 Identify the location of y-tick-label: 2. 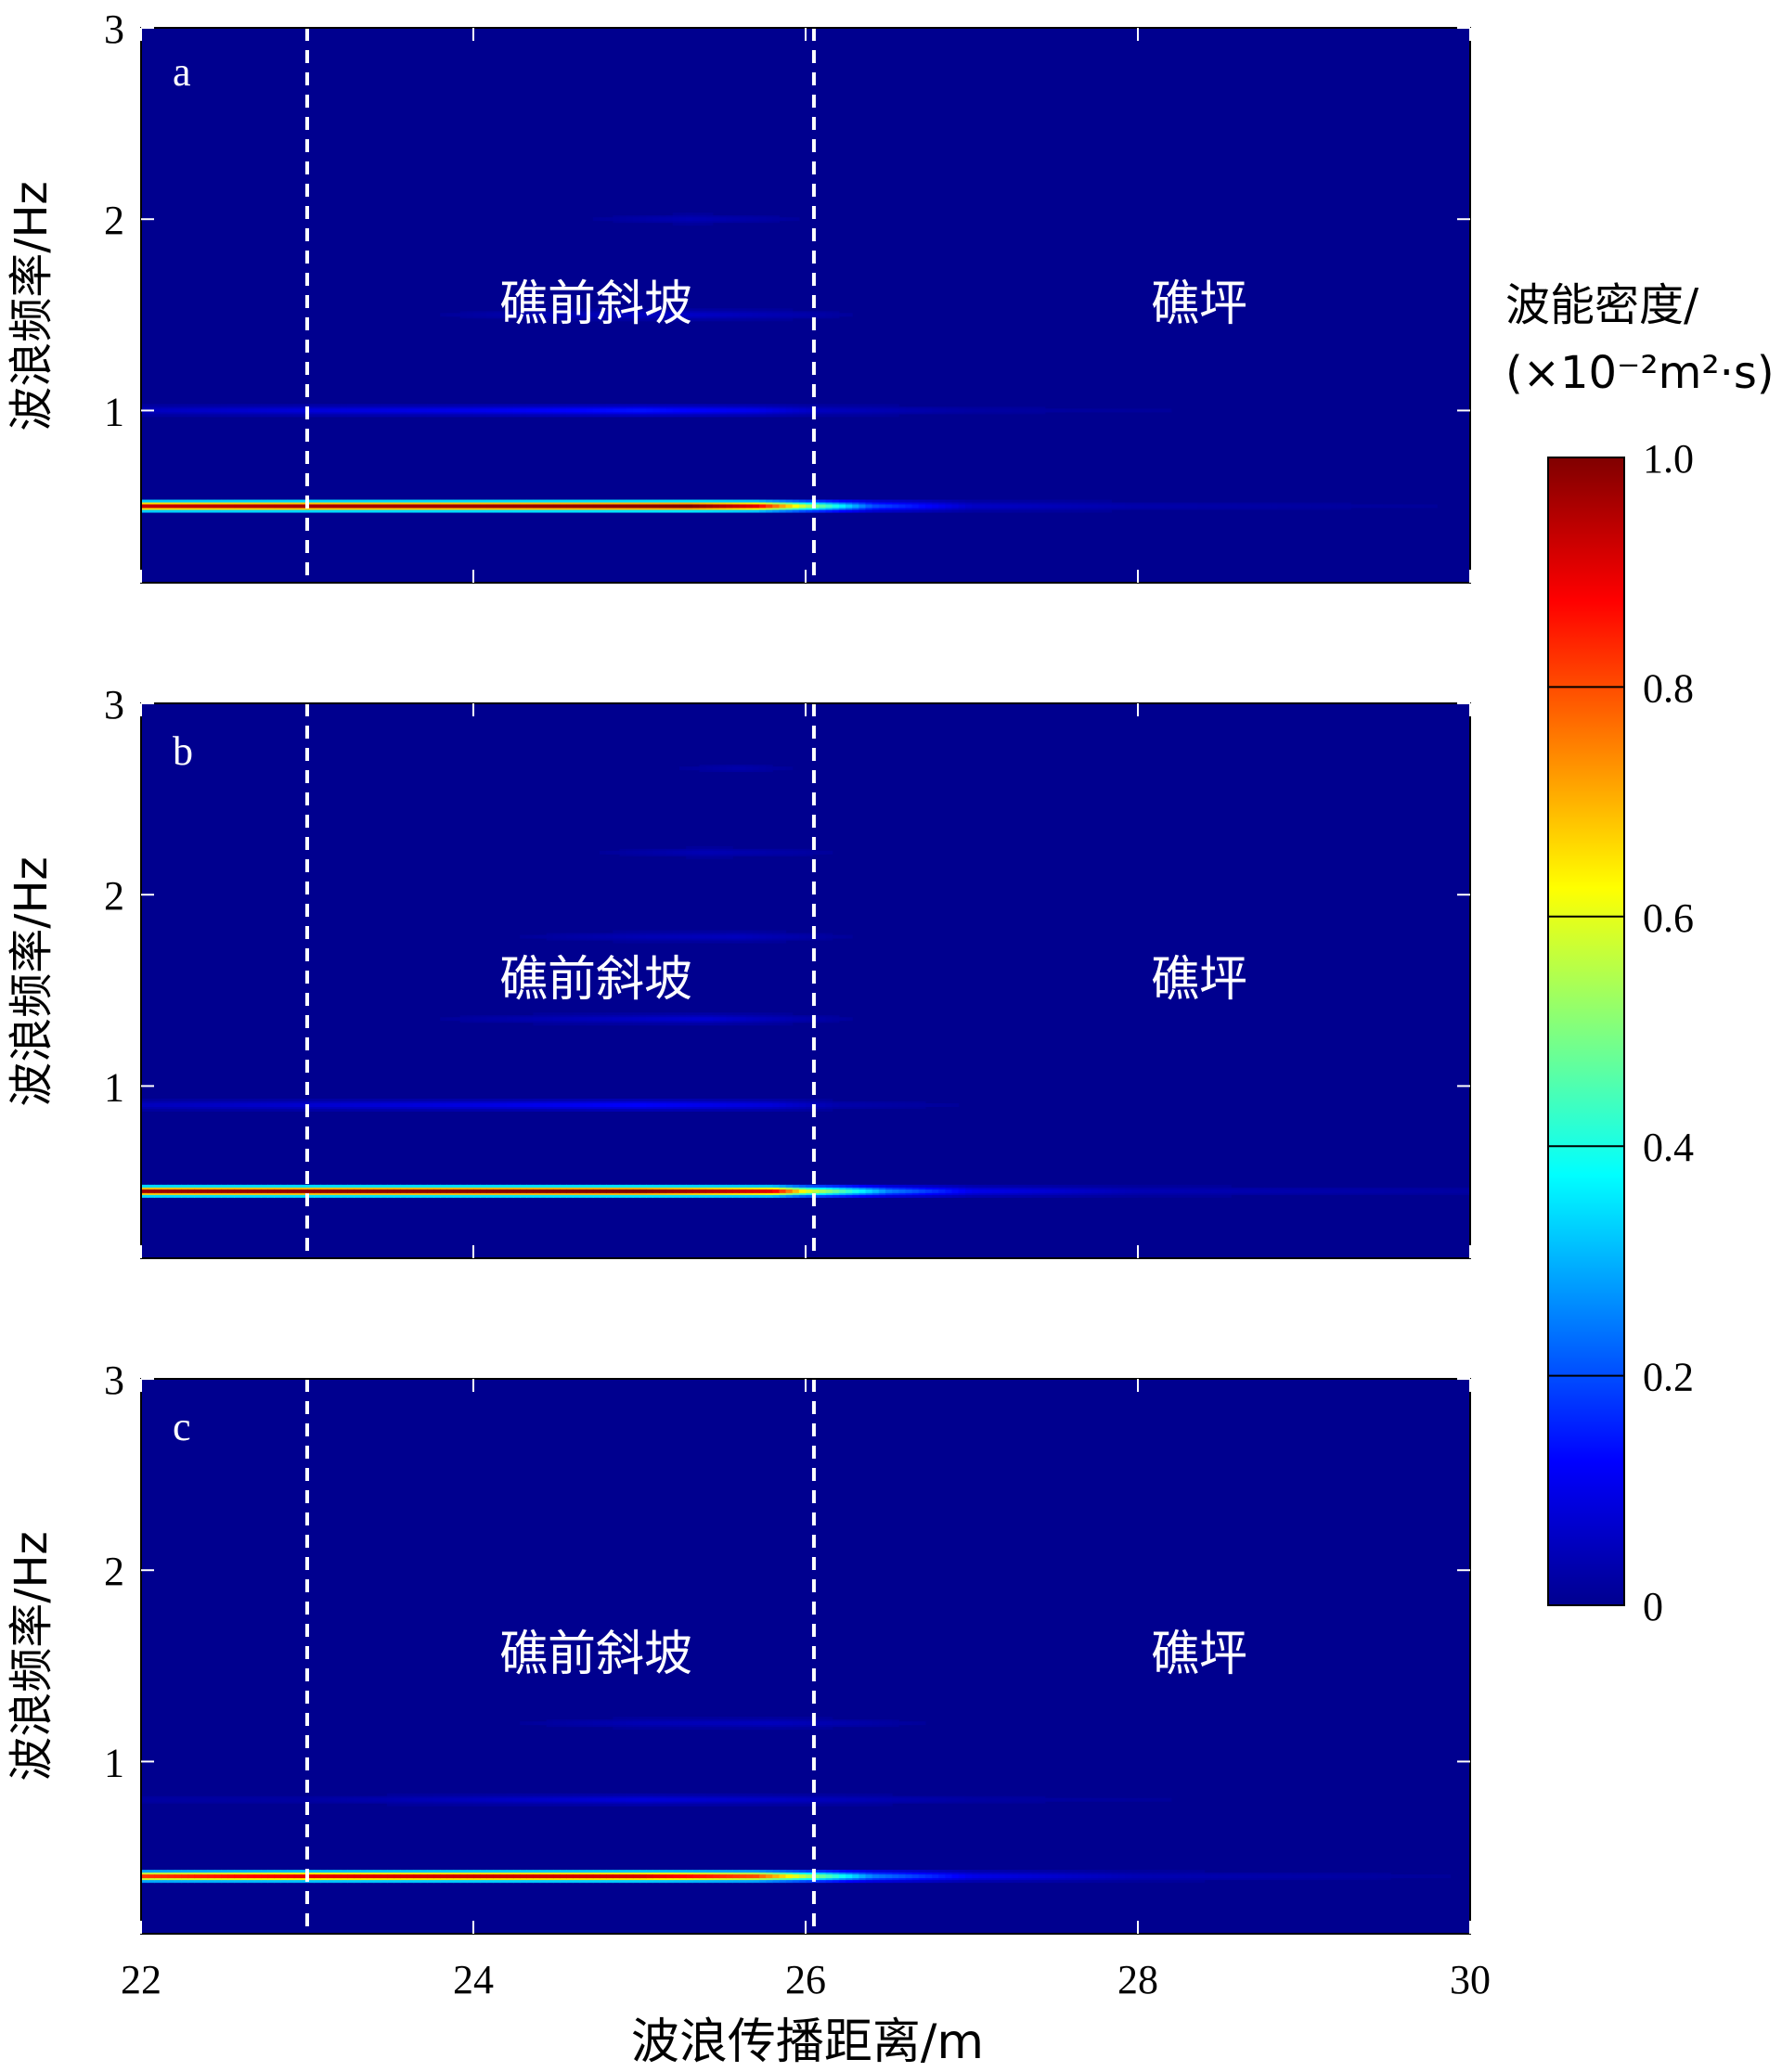
(114, 220).